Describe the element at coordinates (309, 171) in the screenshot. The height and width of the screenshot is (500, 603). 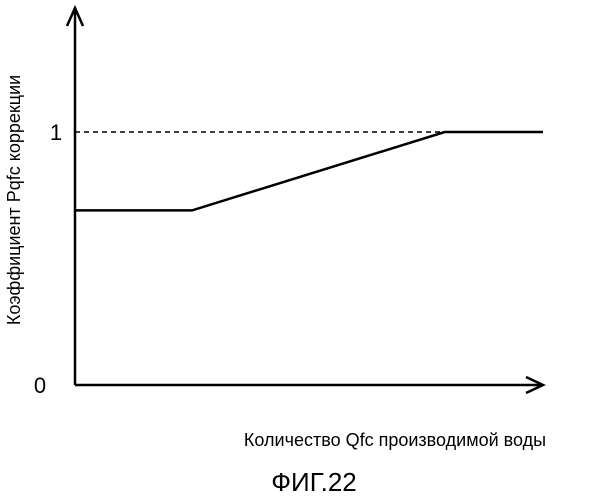
I see `series-line` at that location.